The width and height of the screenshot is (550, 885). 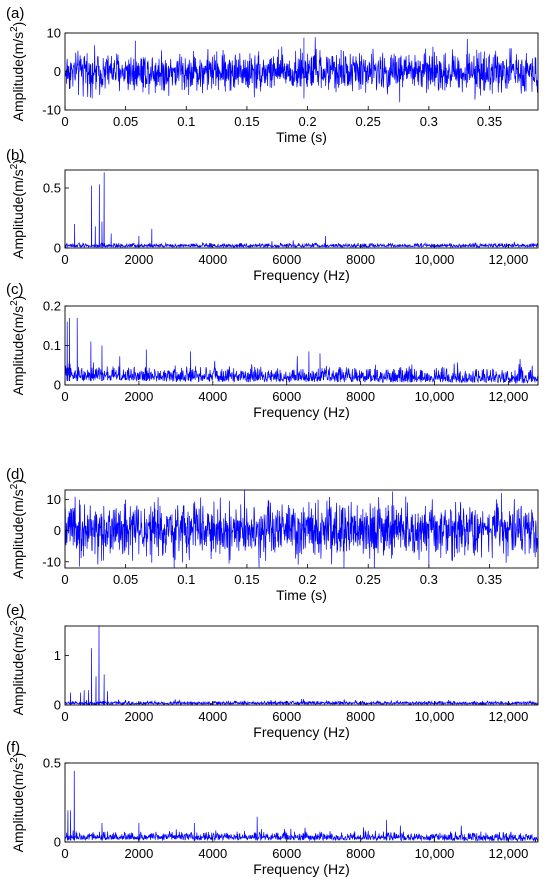 I want to click on panel-label: (e), so click(x=15, y=610).